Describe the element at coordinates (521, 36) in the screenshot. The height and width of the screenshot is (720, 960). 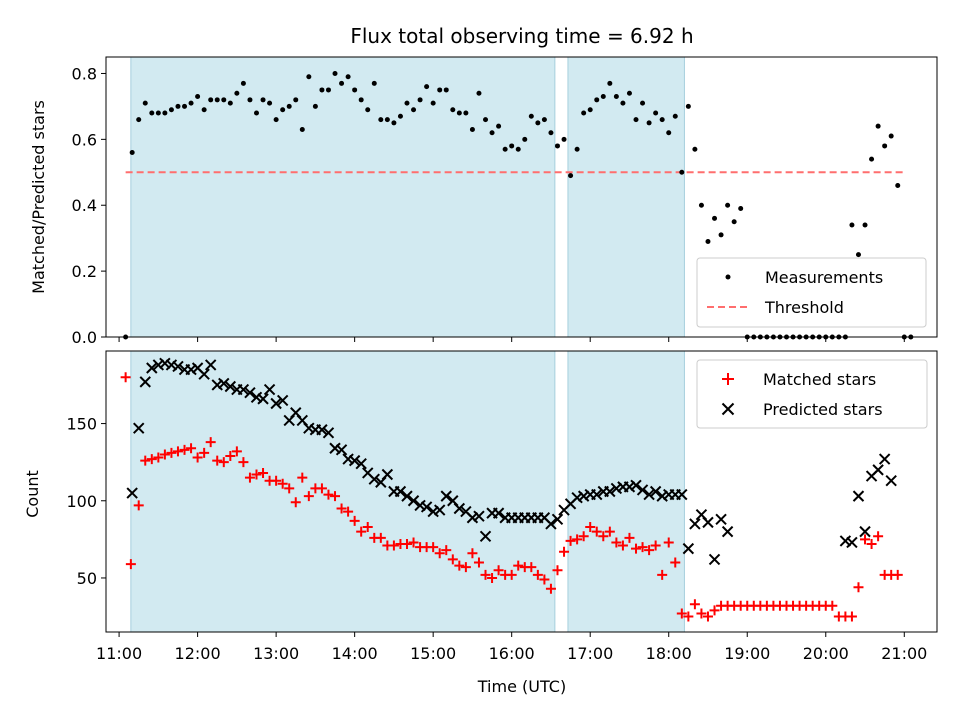
I see `figure-title: Flux total observing time = 6.92 h` at that location.